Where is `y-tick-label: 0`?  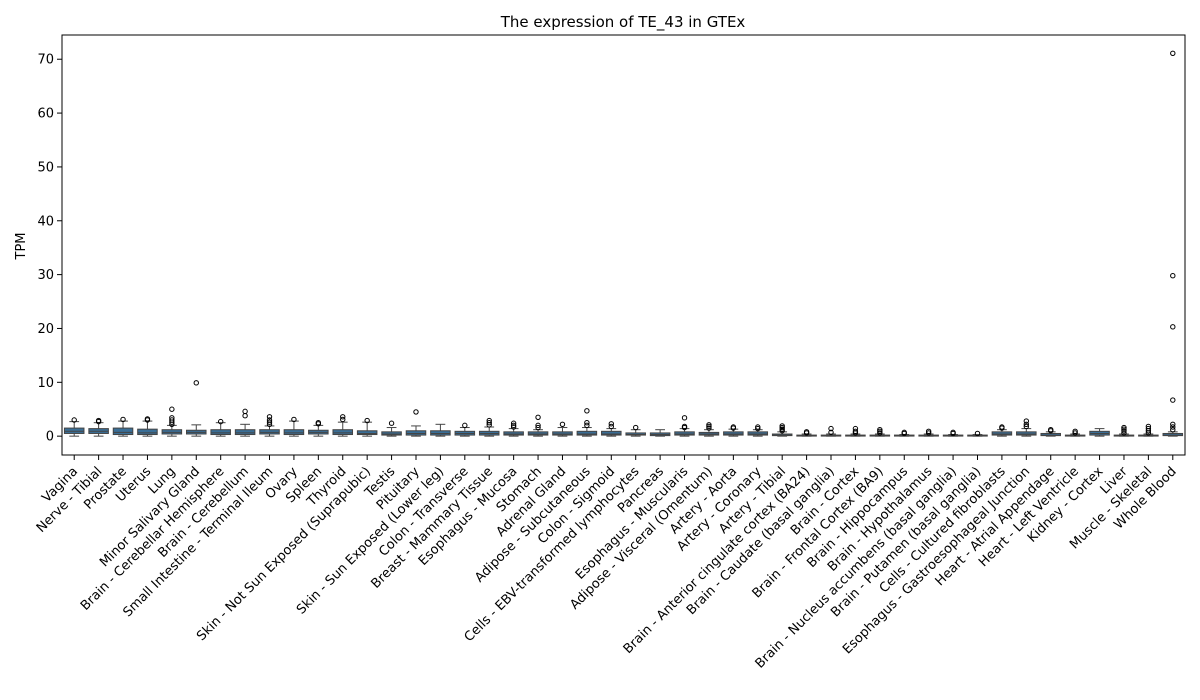
y-tick-label: 0 is located at coordinates (50, 437).